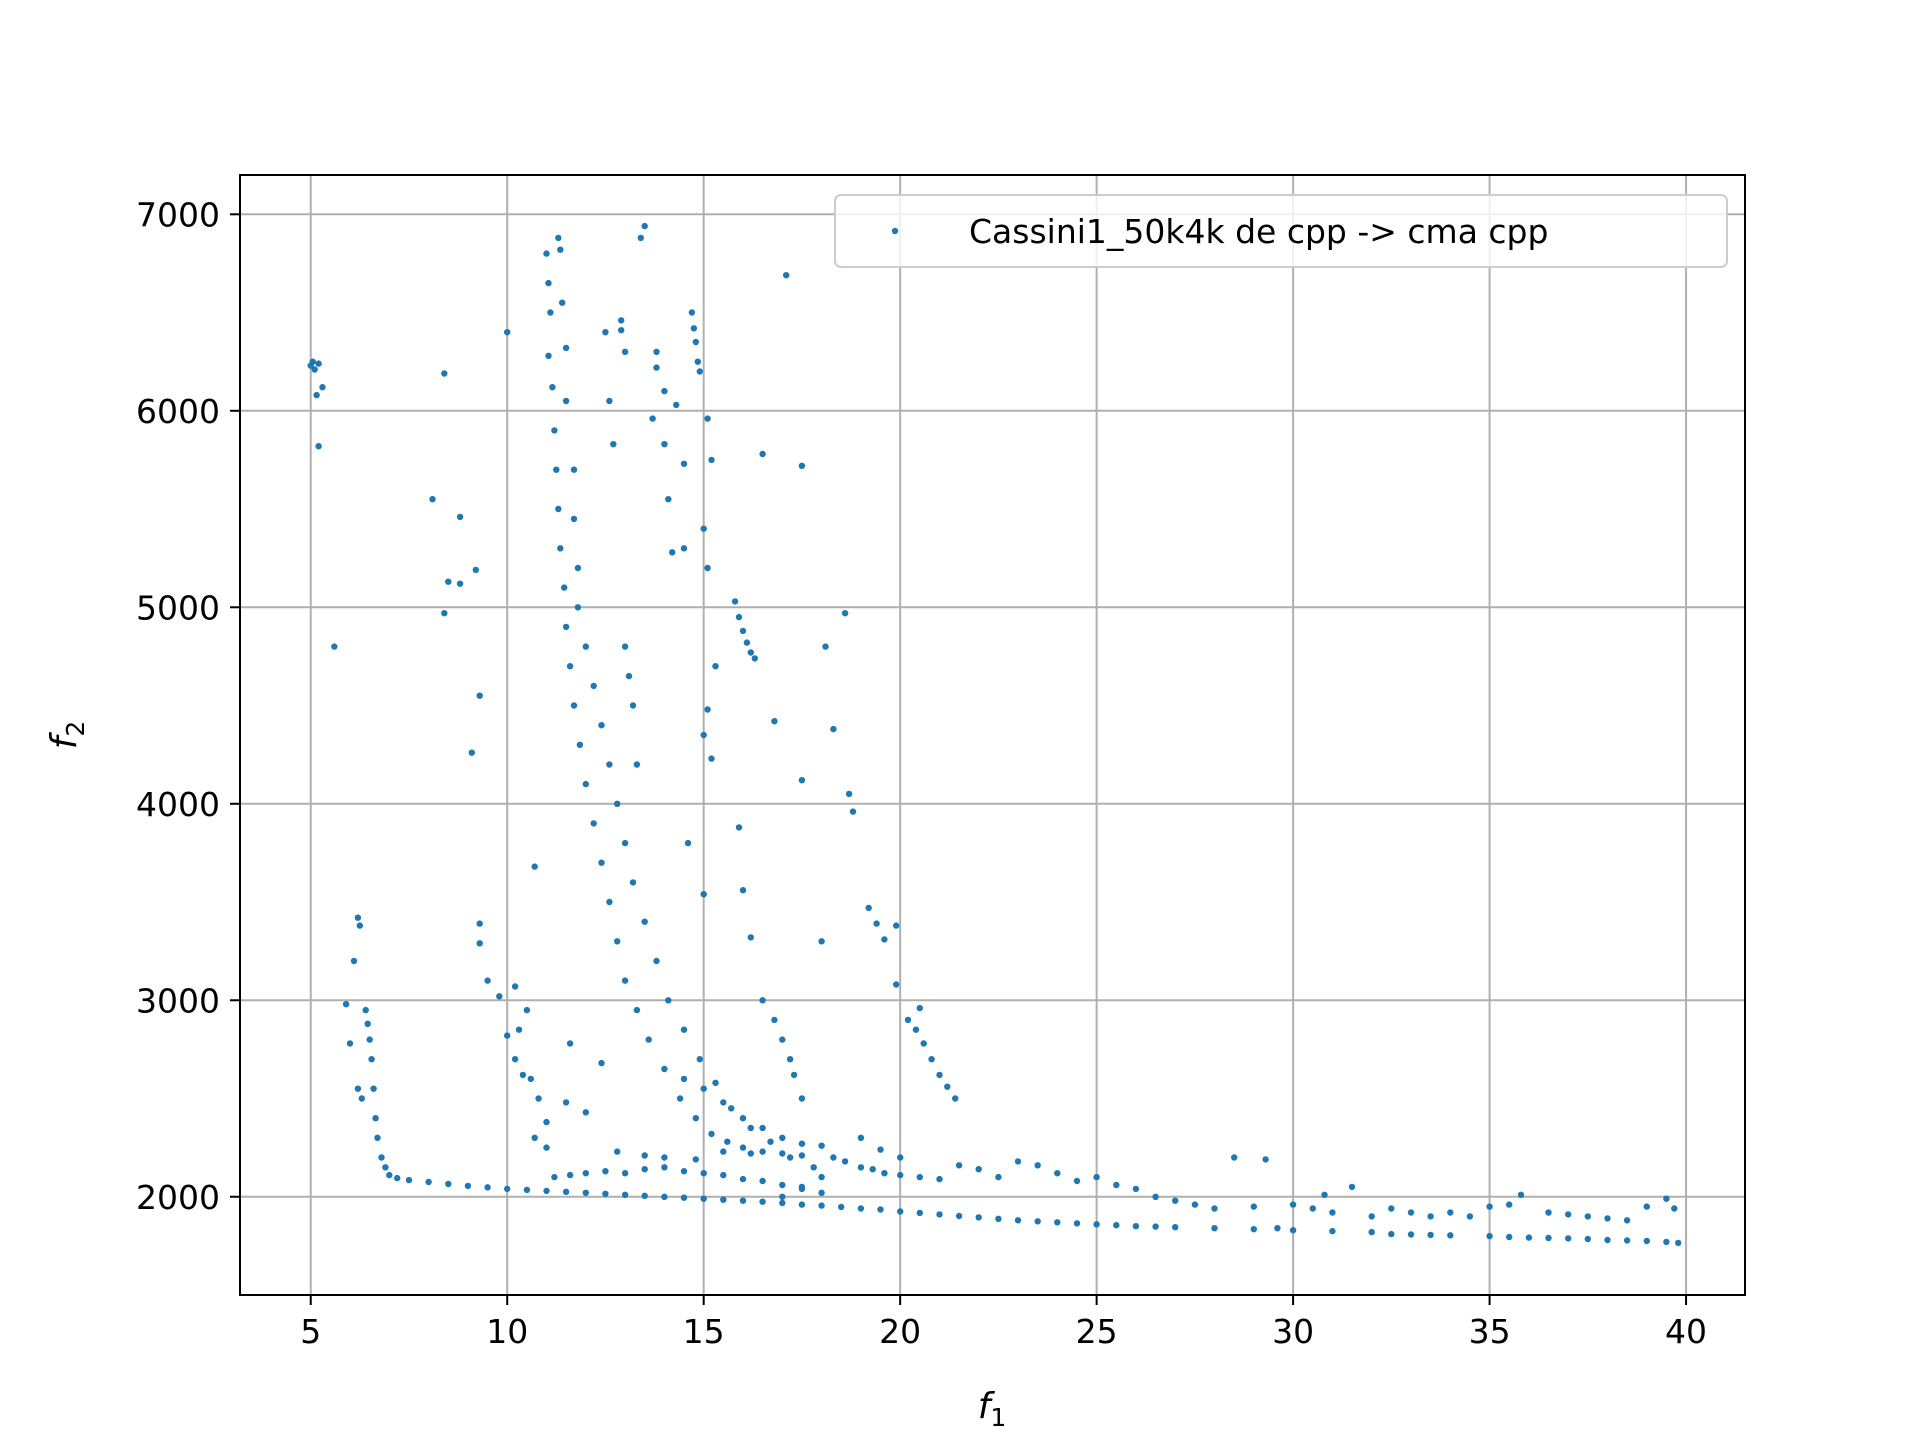 The image size is (1920, 1445). Describe the element at coordinates (1258, 231) in the screenshot. I see `legend-label: Cassini1_50k4k de cpp -> cma cpp` at that location.